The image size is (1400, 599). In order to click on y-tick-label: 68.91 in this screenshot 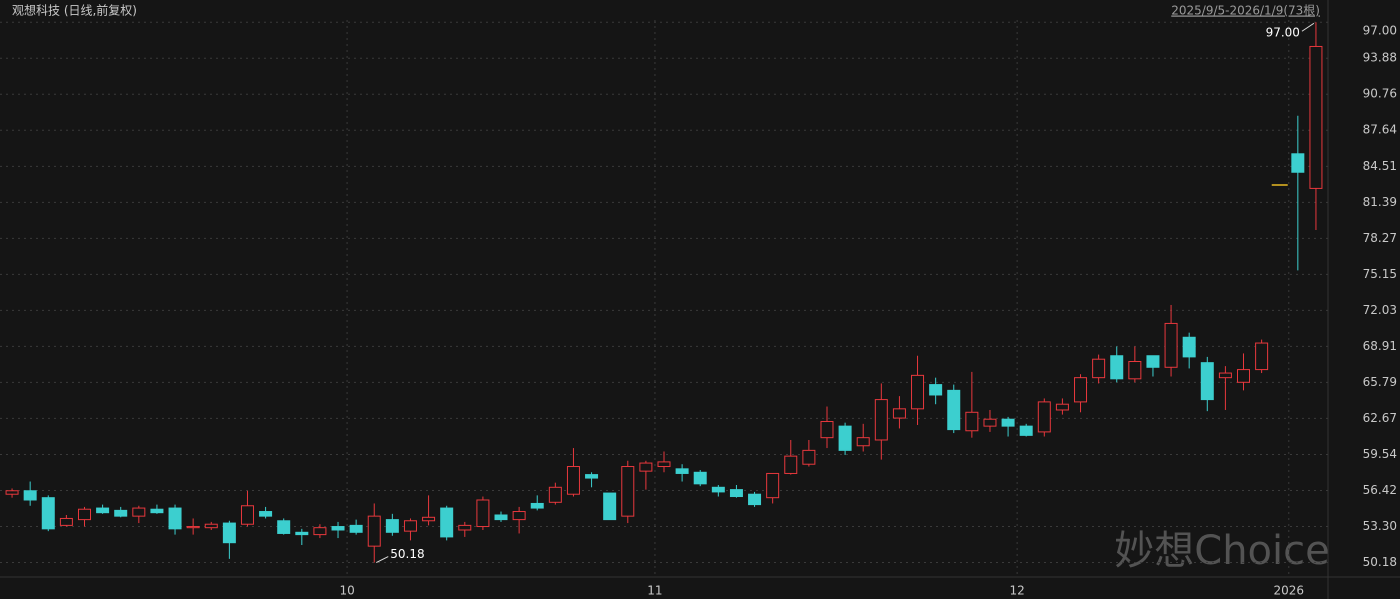, I will do `click(1380, 346)`.